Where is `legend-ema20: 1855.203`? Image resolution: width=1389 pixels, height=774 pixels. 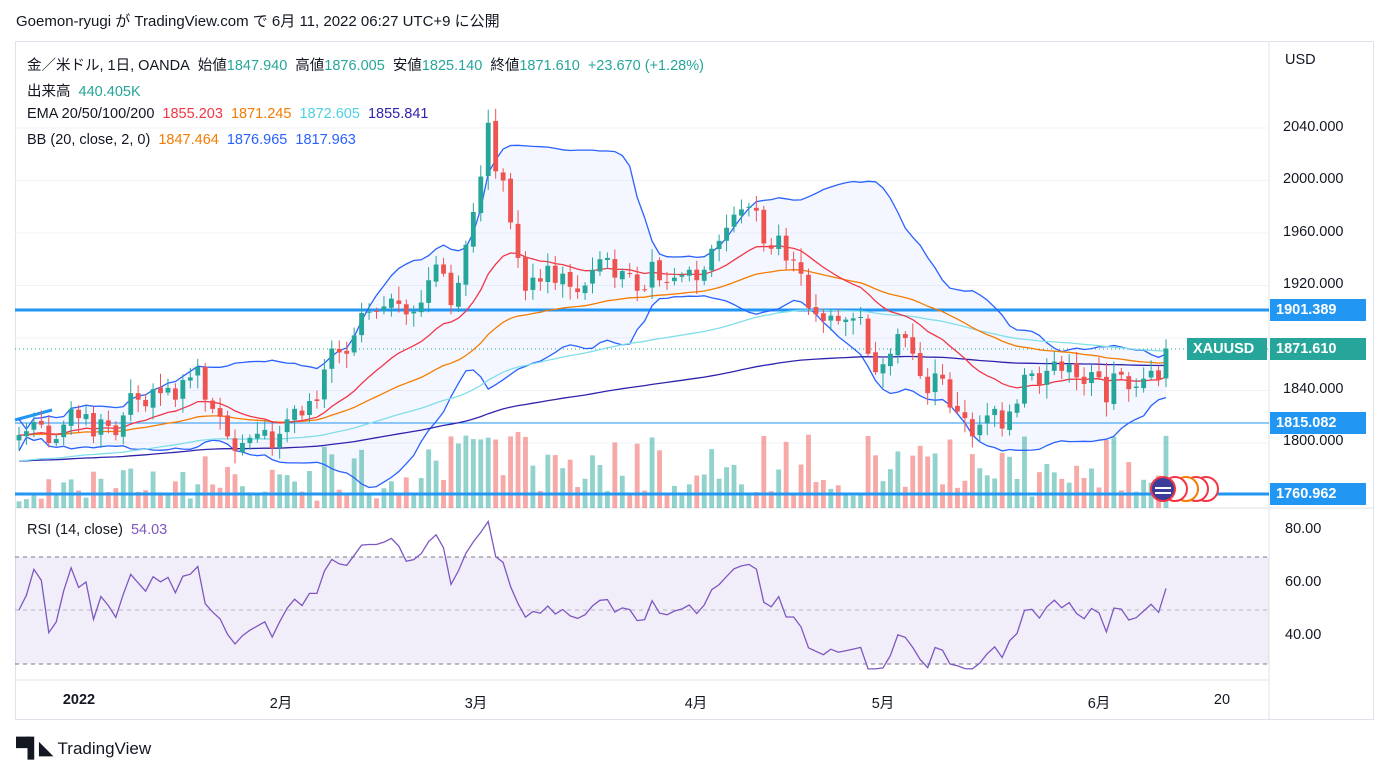 legend-ema20: 1855.203 is located at coordinates (192, 114).